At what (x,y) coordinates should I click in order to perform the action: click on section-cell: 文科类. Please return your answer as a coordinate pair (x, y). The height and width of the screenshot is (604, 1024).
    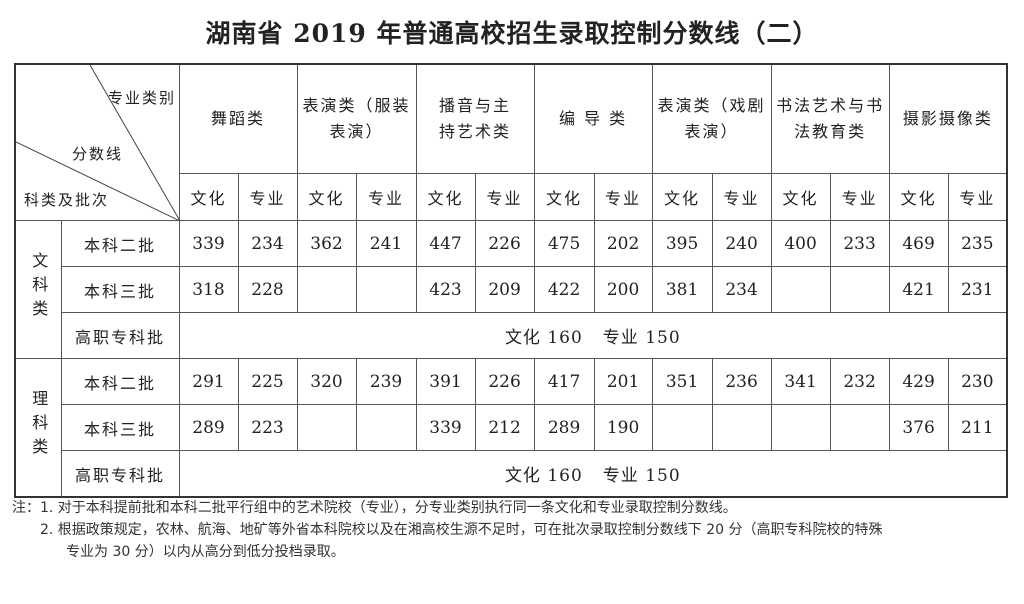
    Looking at the image, I should click on (38, 289).